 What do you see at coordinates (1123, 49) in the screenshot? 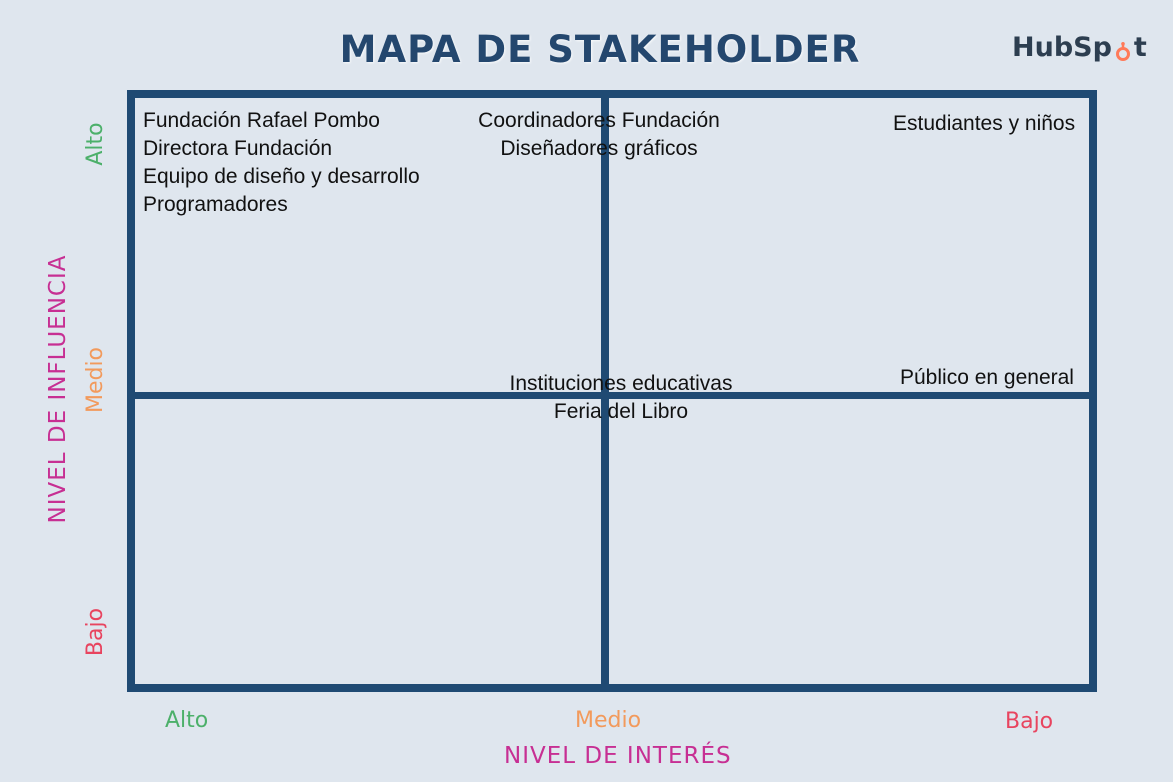
I see `hubspot-sprocket-icon` at bounding box center [1123, 49].